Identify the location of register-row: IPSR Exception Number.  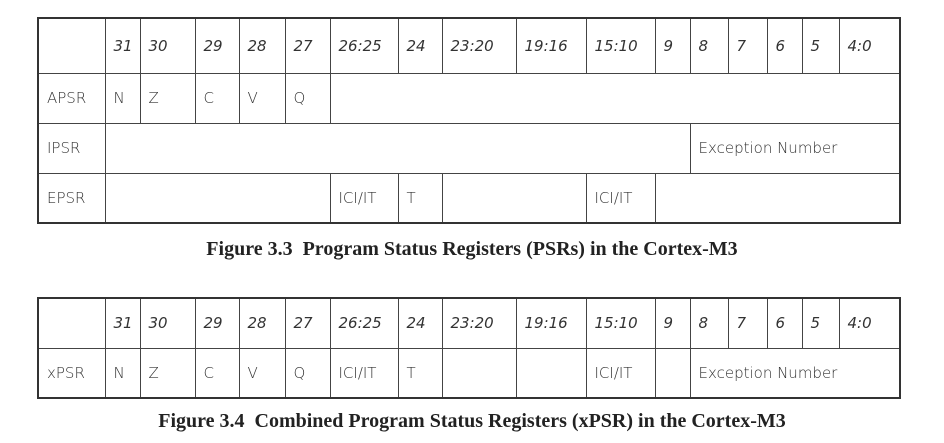
(469, 148).